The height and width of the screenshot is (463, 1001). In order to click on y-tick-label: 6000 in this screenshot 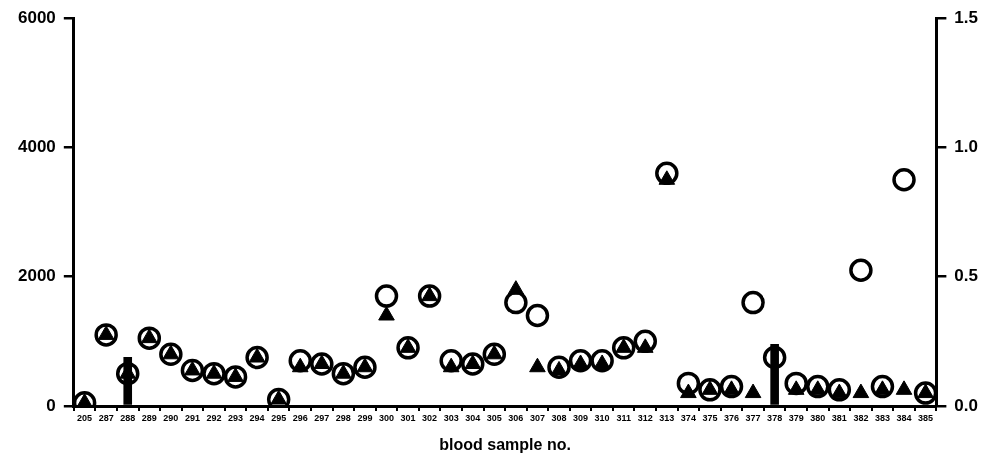, I will do `click(36, 17)`.